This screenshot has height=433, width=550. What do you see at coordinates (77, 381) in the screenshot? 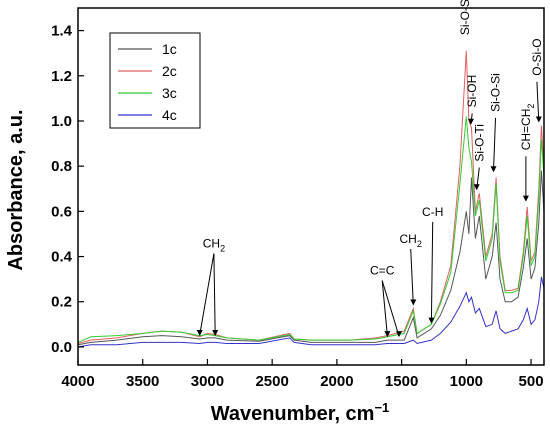
I see `x-tick-label: 4000` at bounding box center [77, 381].